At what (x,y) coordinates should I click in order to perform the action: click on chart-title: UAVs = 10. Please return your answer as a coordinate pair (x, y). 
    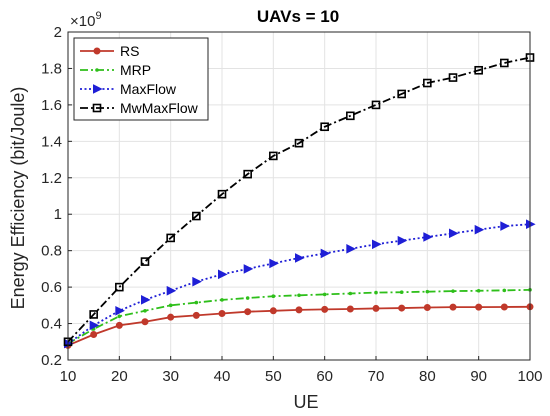
    Looking at the image, I should click on (298, 16).